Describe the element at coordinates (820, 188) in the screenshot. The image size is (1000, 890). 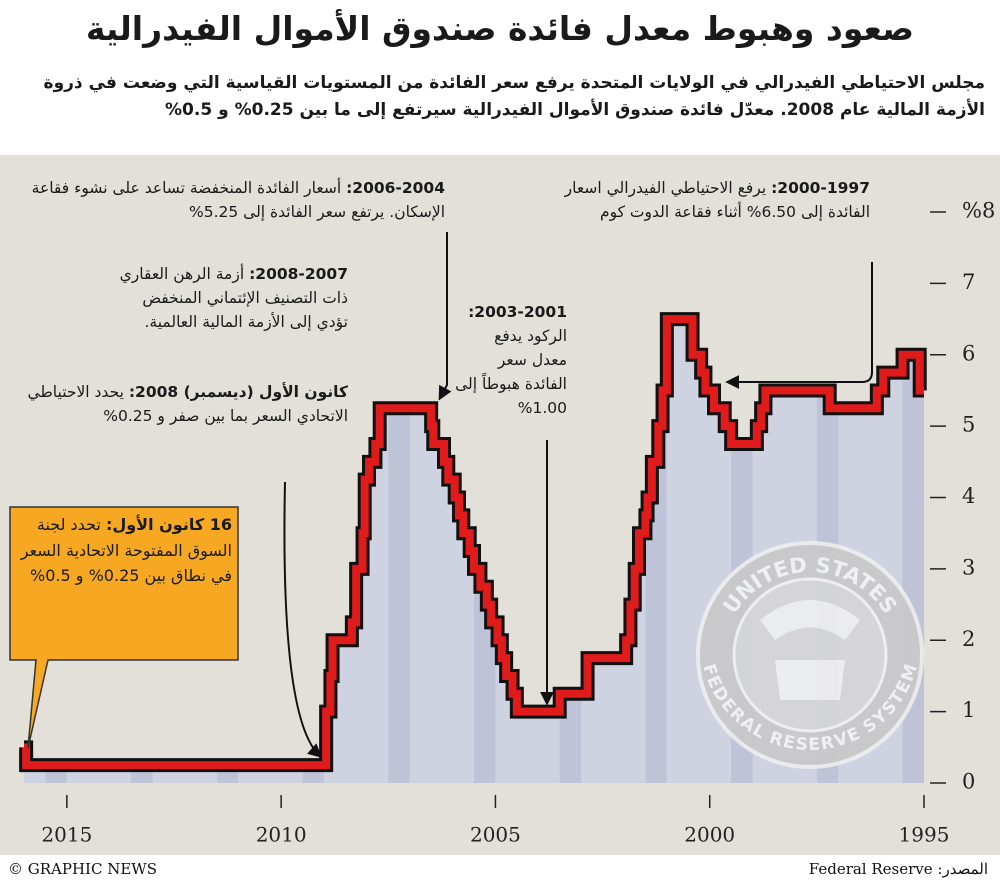
I see `annotation-heading: 2000-1997:` at that location.